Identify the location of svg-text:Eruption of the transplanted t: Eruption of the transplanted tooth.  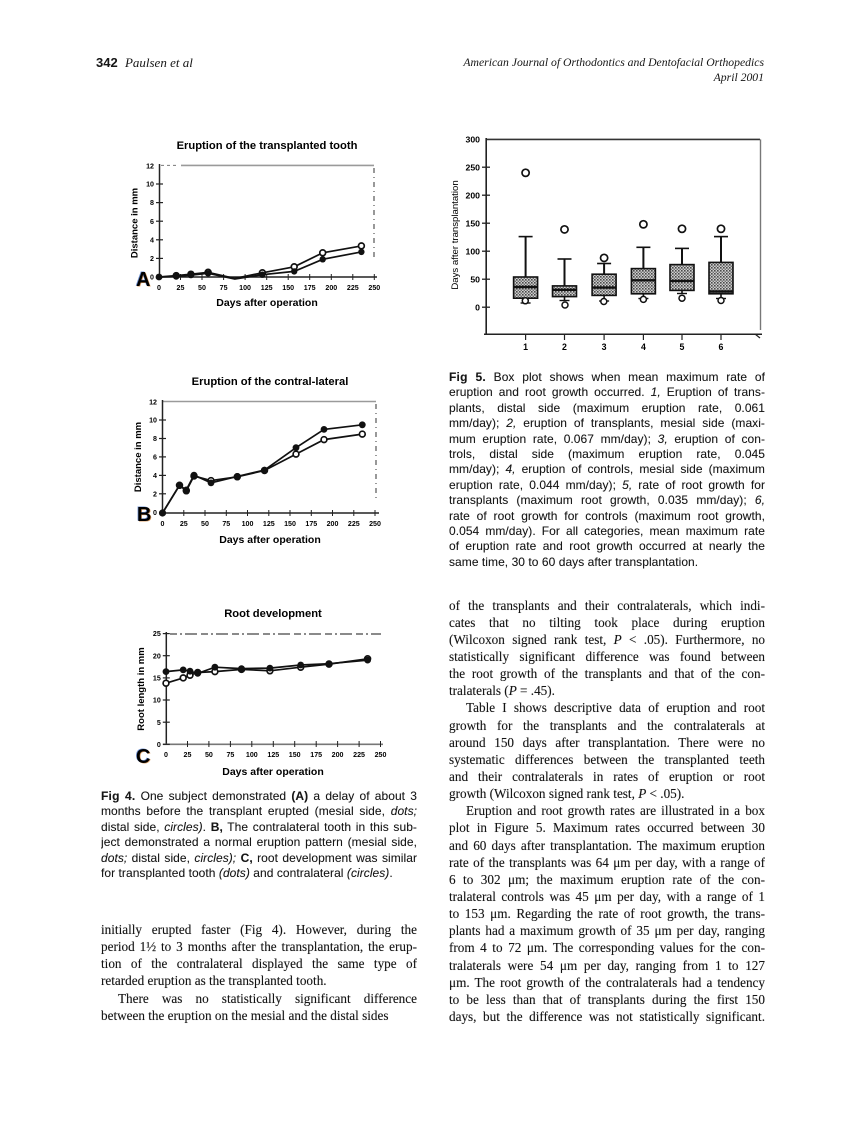
(267, 146).